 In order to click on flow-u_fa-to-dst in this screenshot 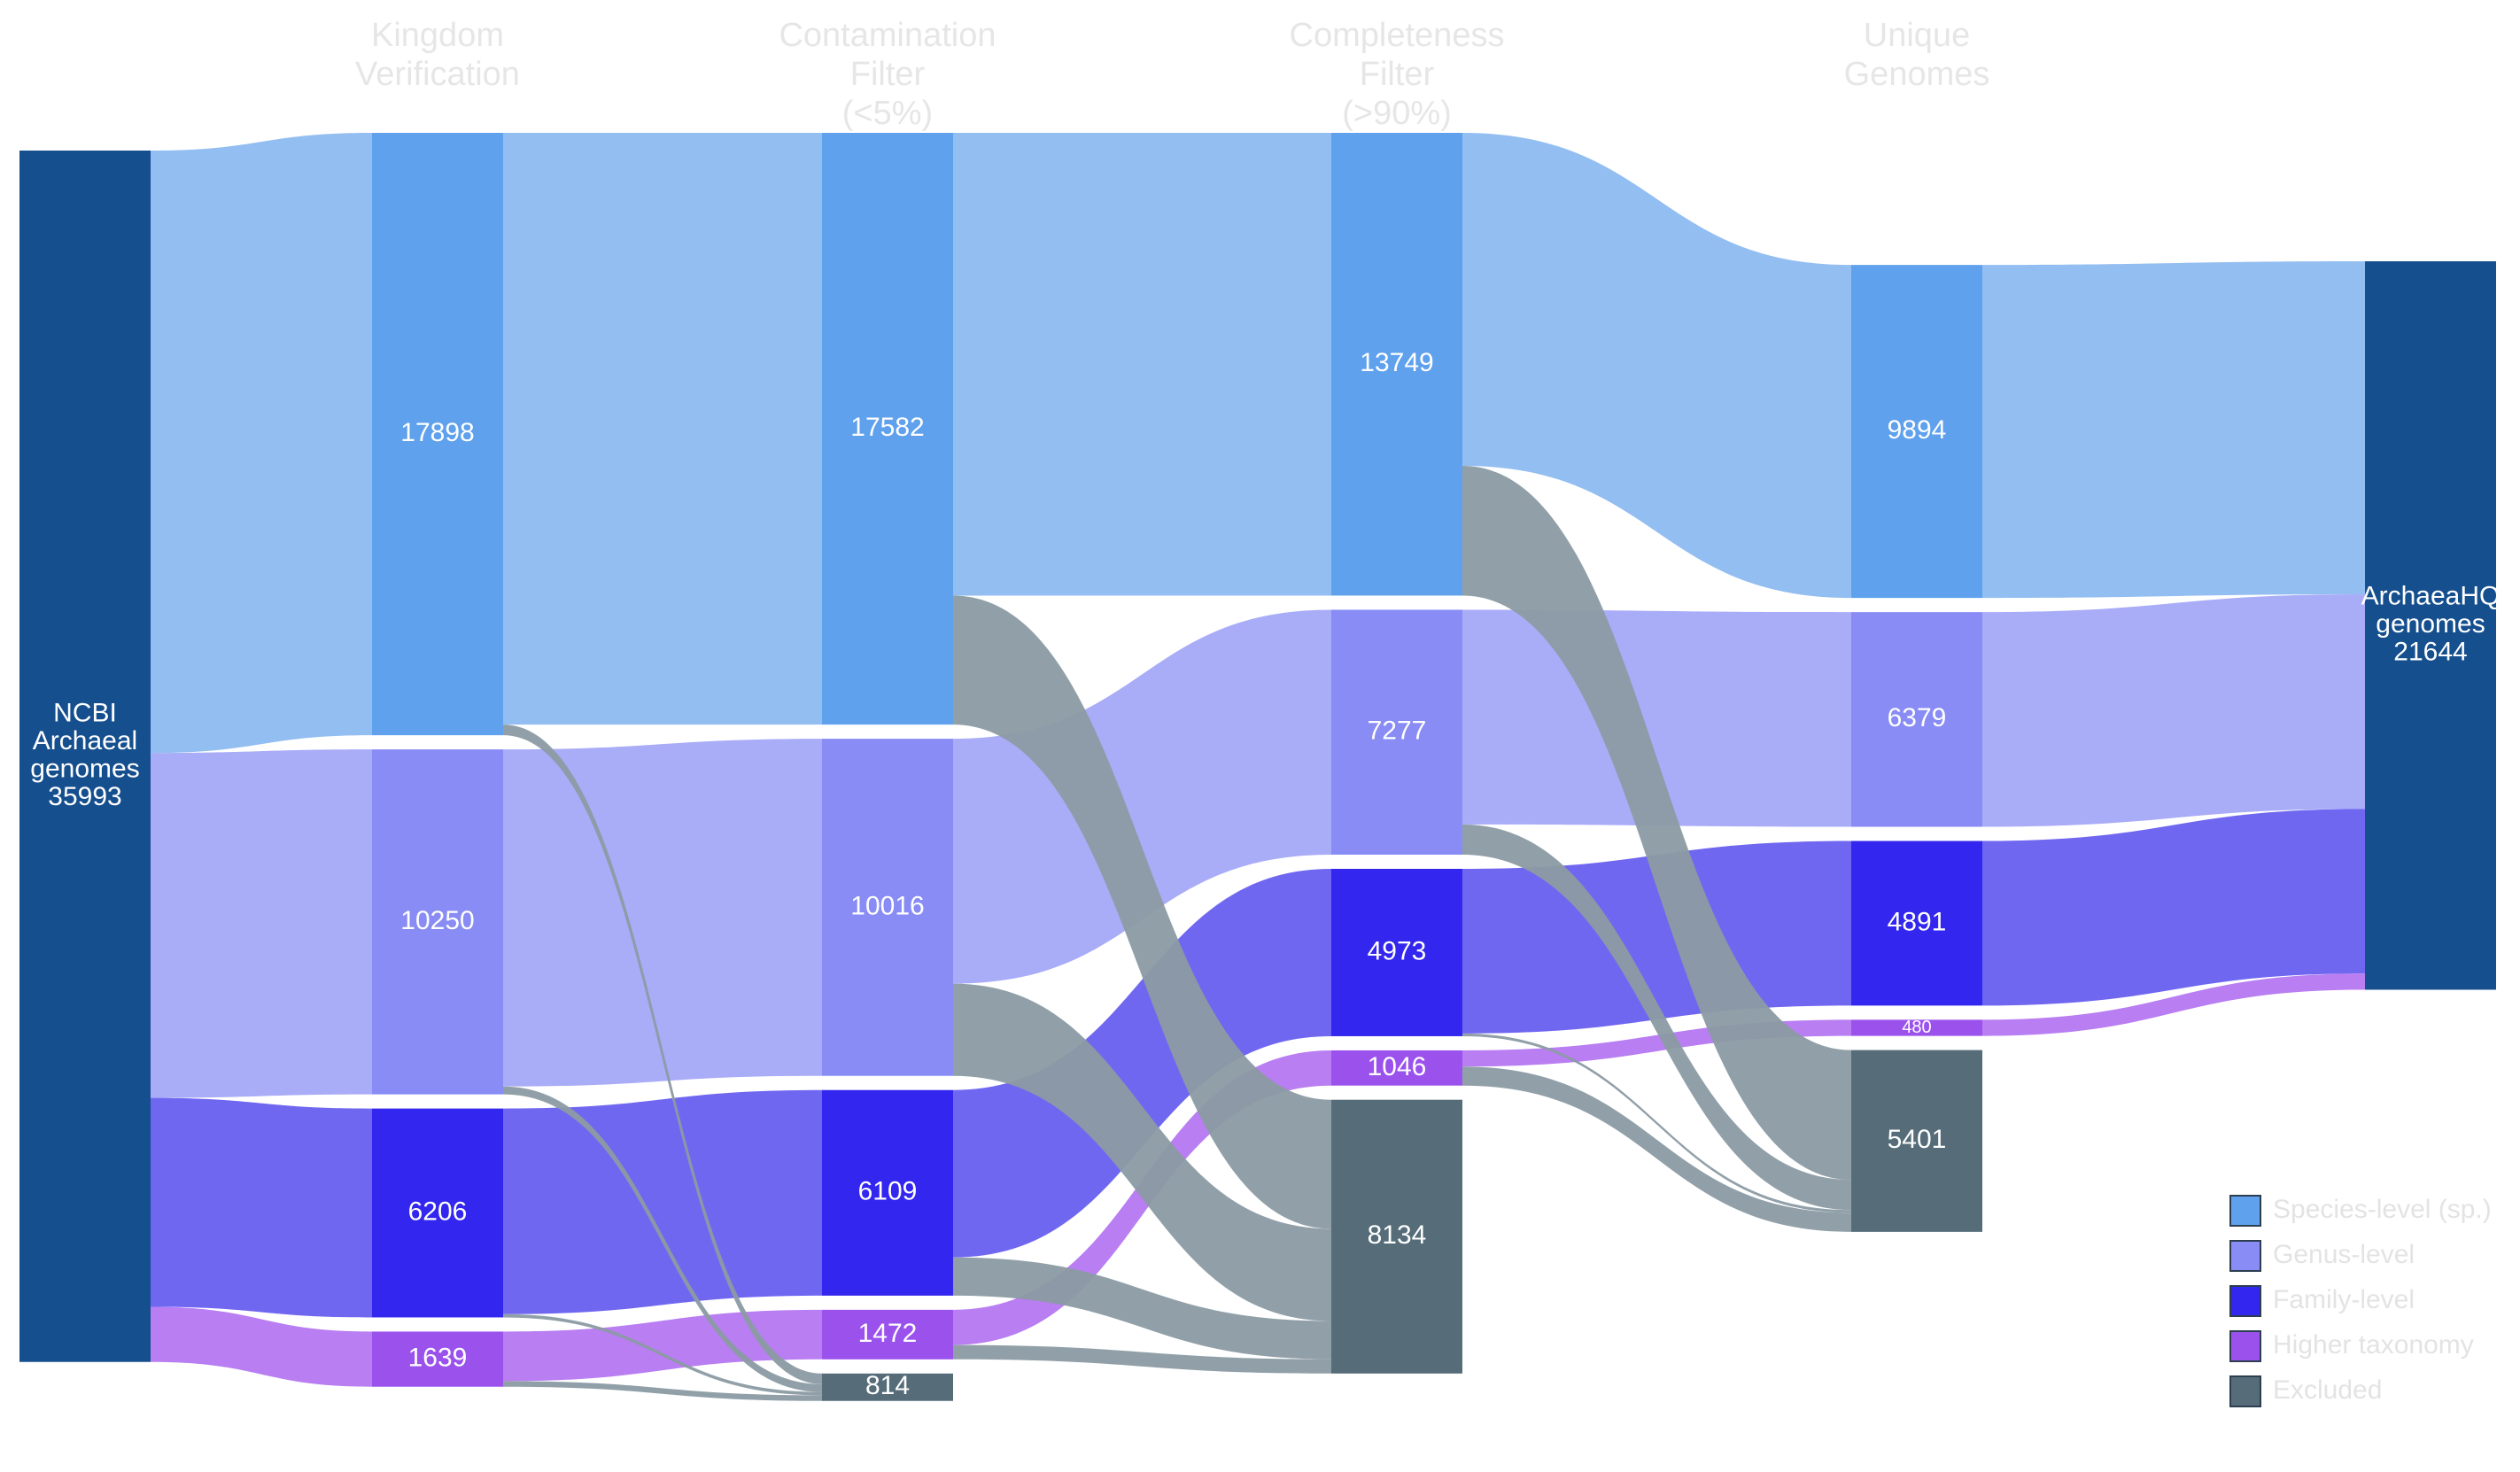, I will do `click(2173, 907)`.